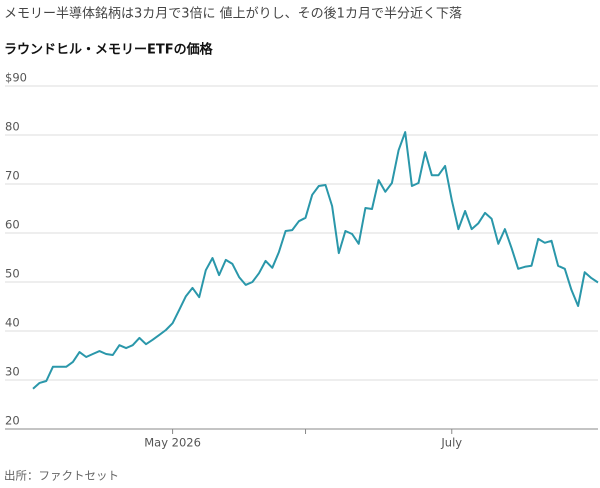  What do you see at coordinates (12, 225) in the screenshot?
I see `y-tick-label: 60` at bounding box center [12, 225].